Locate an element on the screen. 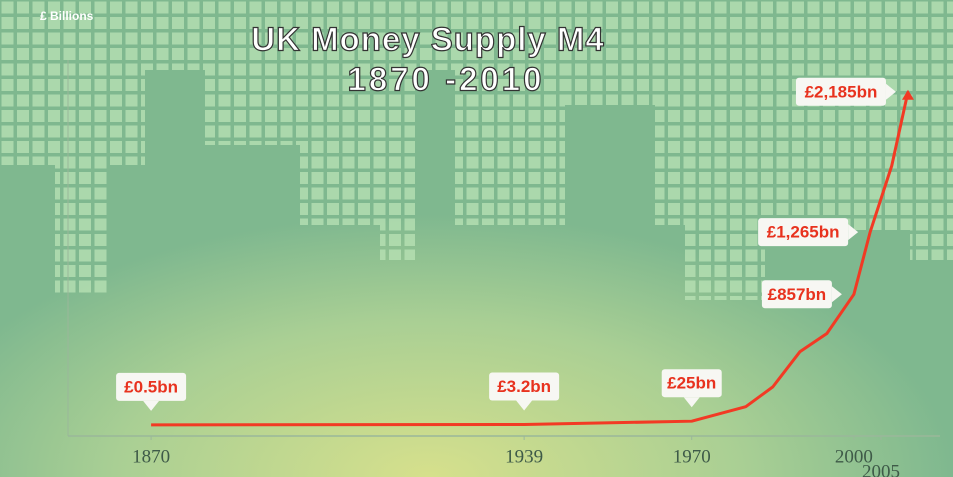 This screenshot has height=477, width=953. value-label: £1,265bn is located at coordinates (803, 232).